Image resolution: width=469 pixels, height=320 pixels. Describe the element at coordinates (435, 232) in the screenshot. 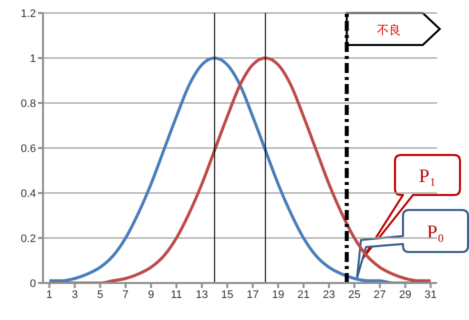

I see `annotation: P₀` at that location.